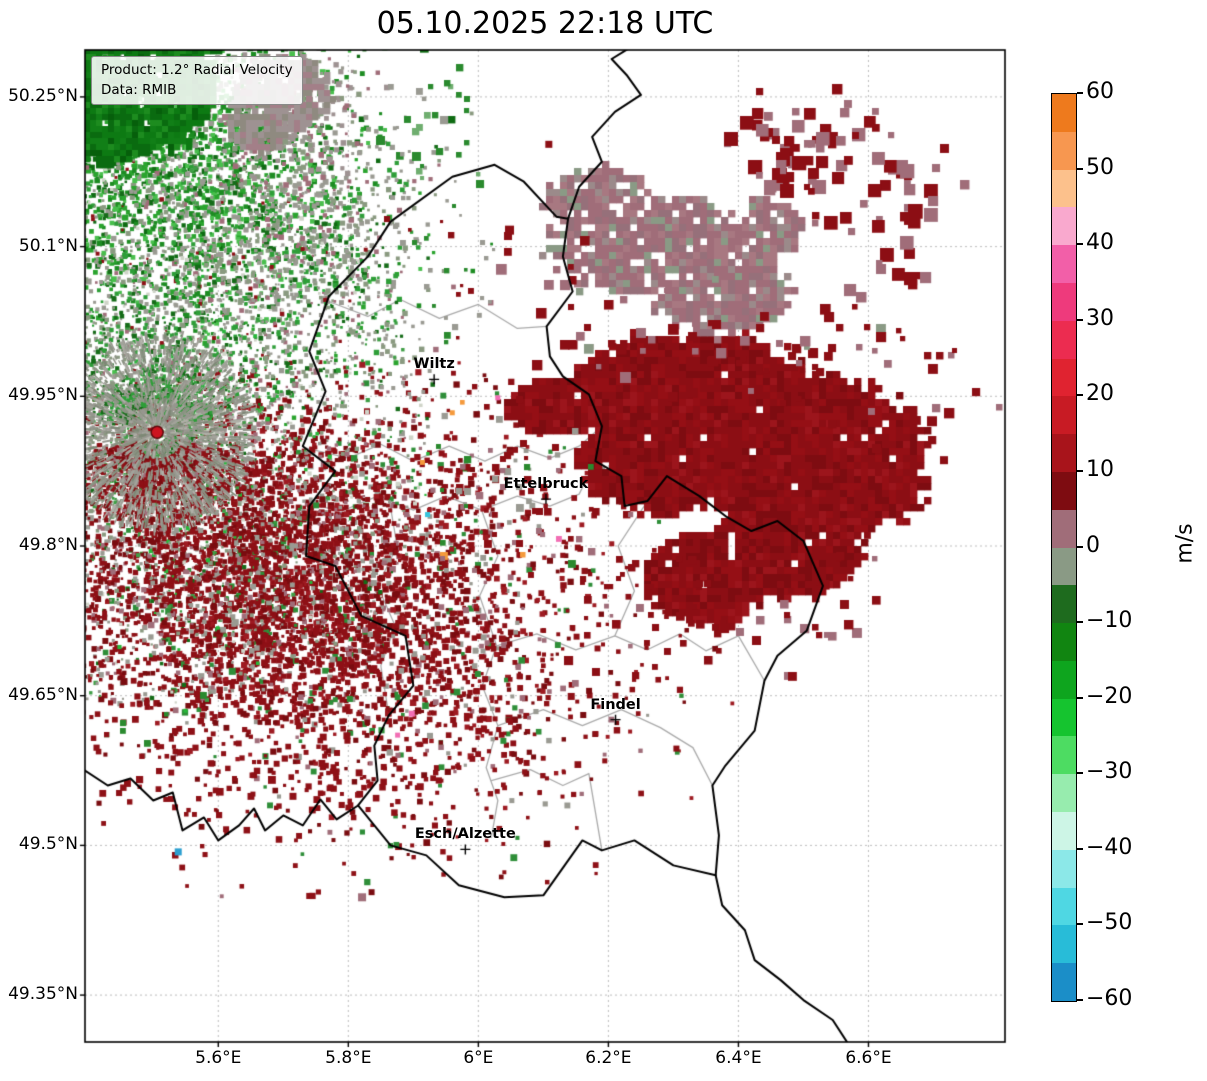  I want to click on colorbar-tick-label: 40, so click(1100, 243).